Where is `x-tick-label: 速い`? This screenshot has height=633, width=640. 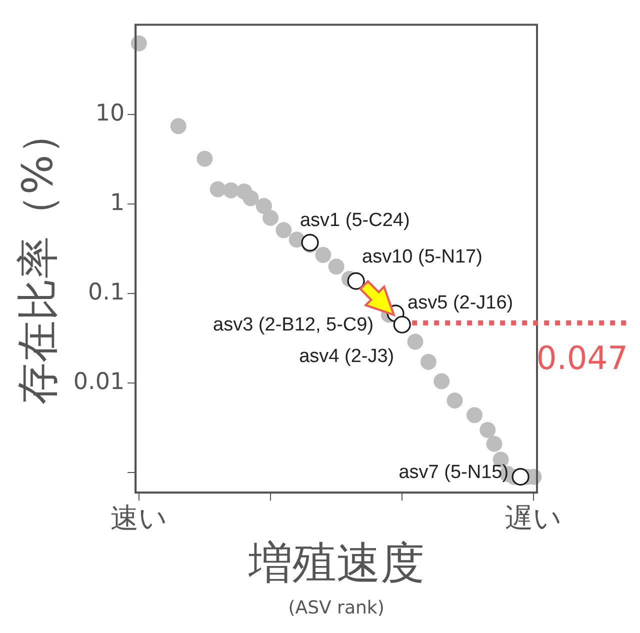
x-tick-label: 速い is located at coordinates (139, 518).